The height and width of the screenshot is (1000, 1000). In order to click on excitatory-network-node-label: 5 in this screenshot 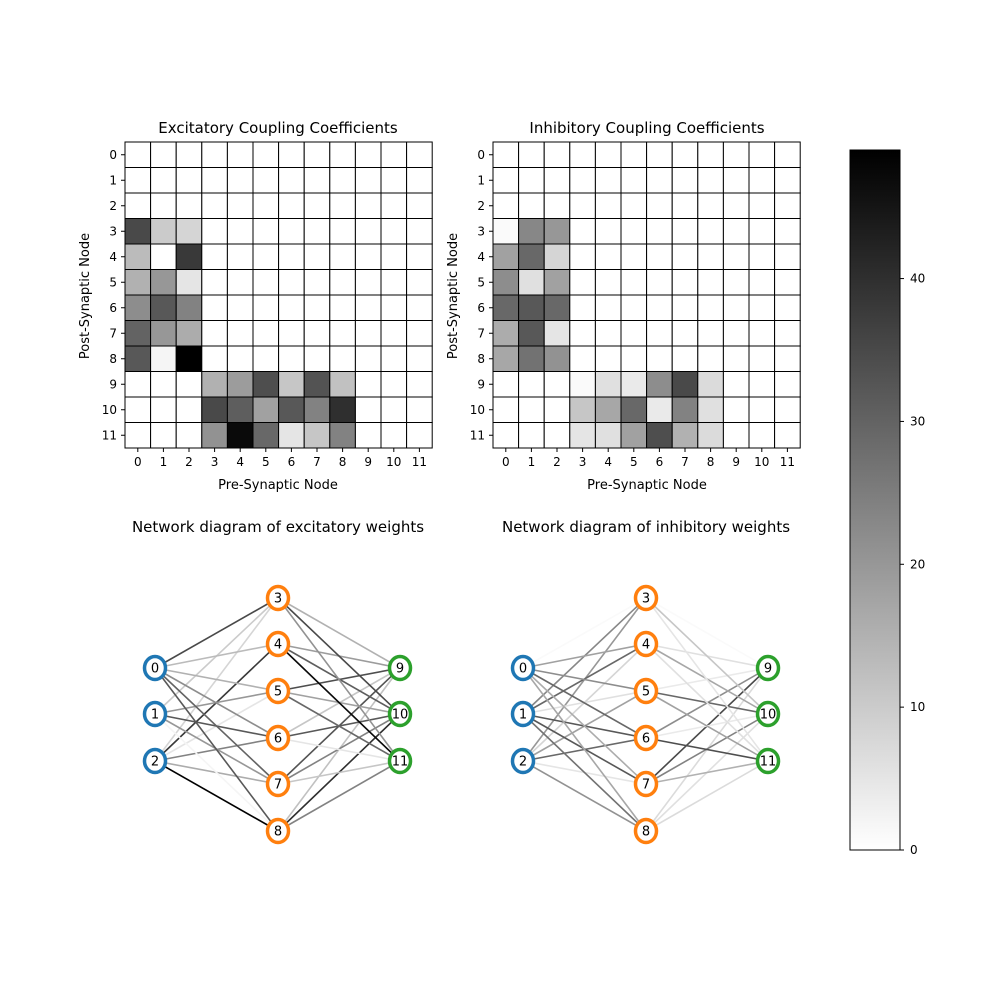, I will do `click(278, 692)`.